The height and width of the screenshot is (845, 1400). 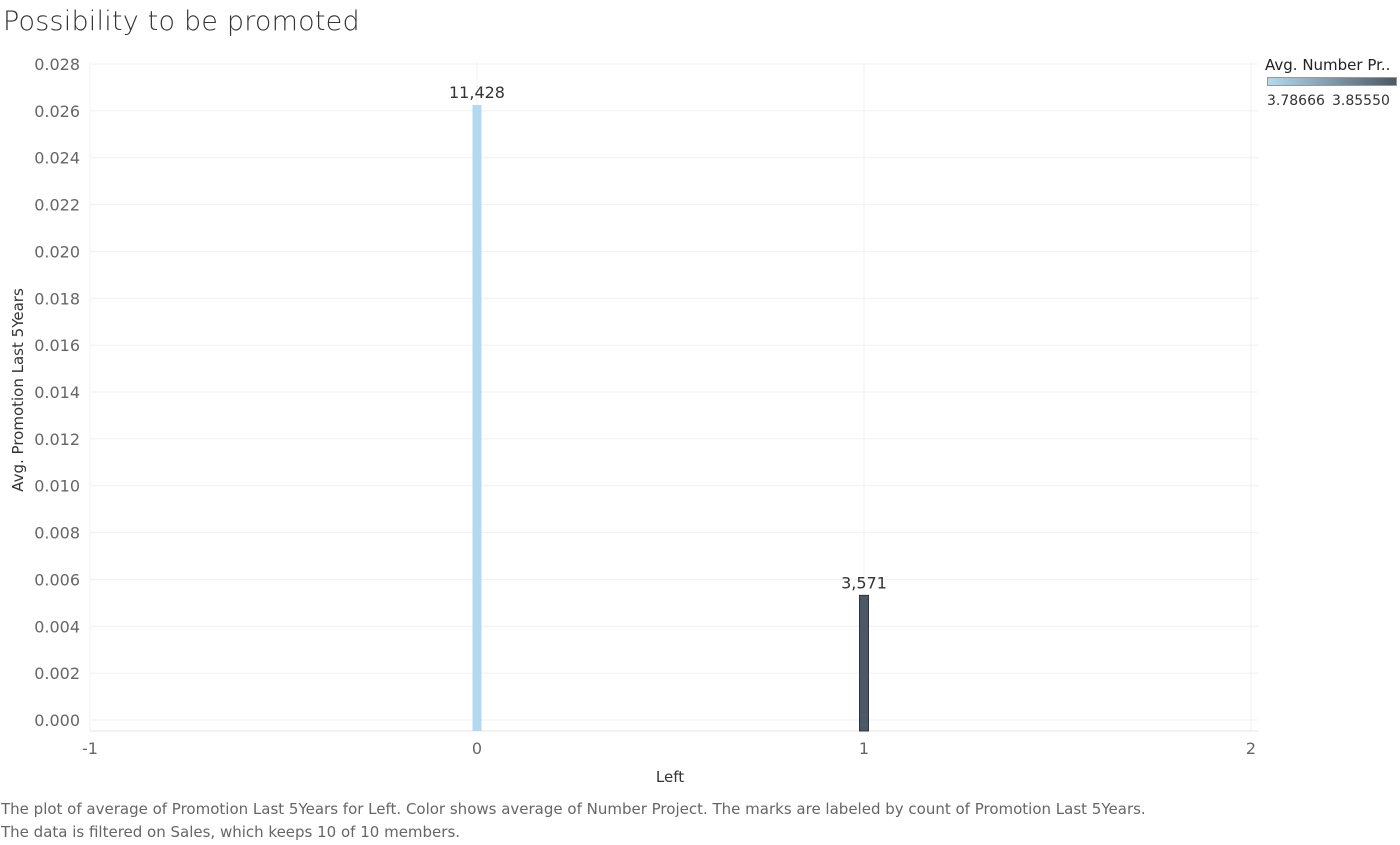 I want to click on y-tick-label: 0.004, so click(x=57, y=626).